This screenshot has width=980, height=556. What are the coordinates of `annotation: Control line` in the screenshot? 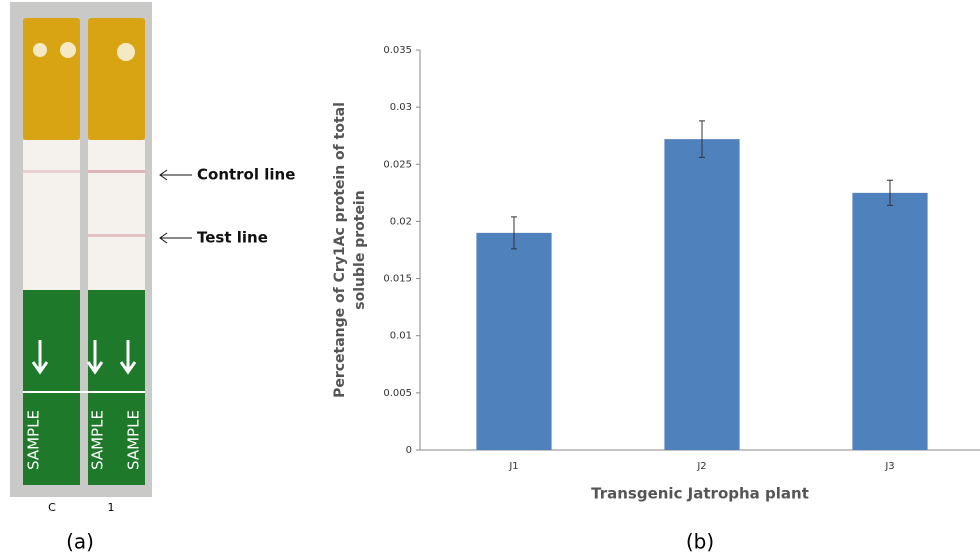 It's located at (246, 175).